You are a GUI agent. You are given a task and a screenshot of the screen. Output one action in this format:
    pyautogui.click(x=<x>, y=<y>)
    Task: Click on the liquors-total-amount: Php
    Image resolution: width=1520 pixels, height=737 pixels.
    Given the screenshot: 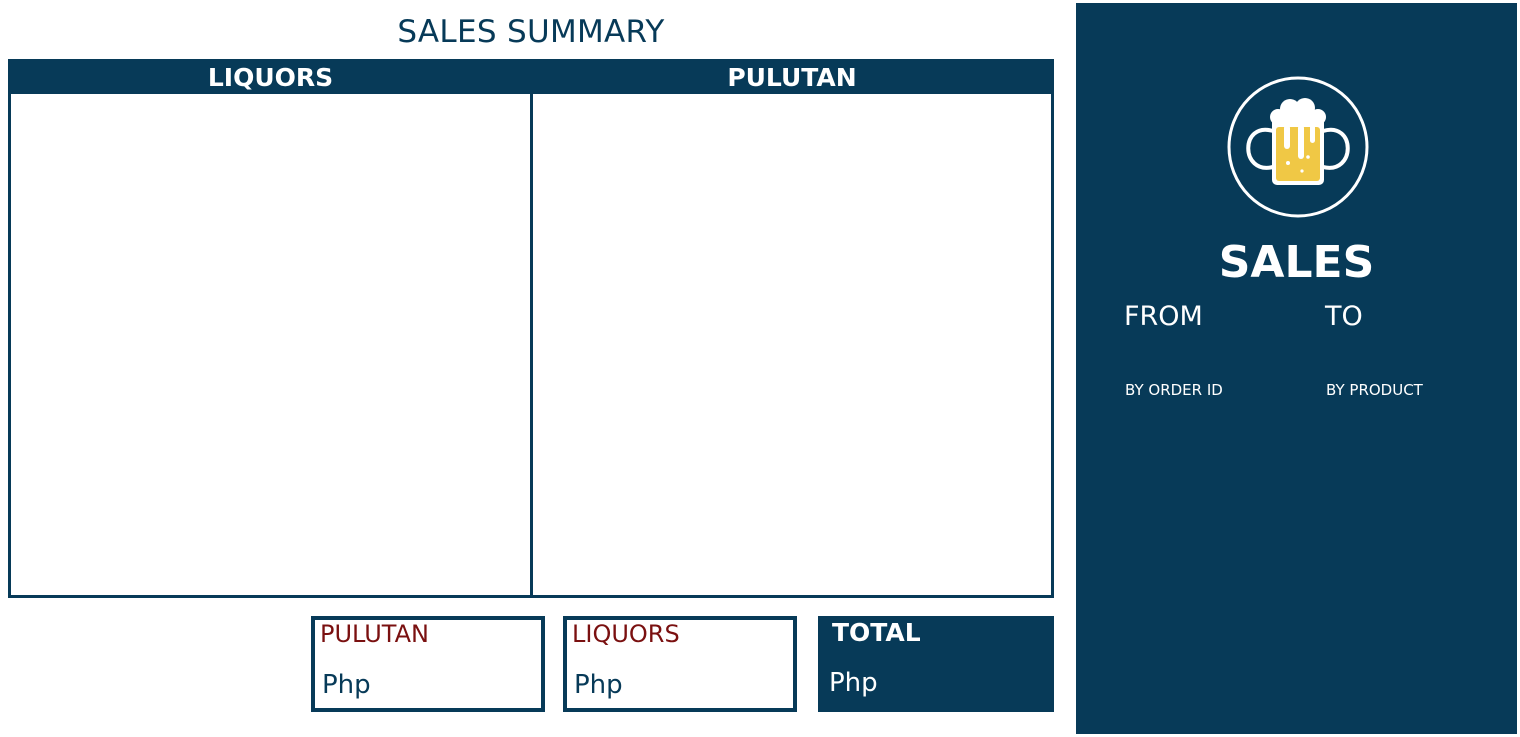 What is the action you would take?
    pyautogui.click(x=598, y=685)
    